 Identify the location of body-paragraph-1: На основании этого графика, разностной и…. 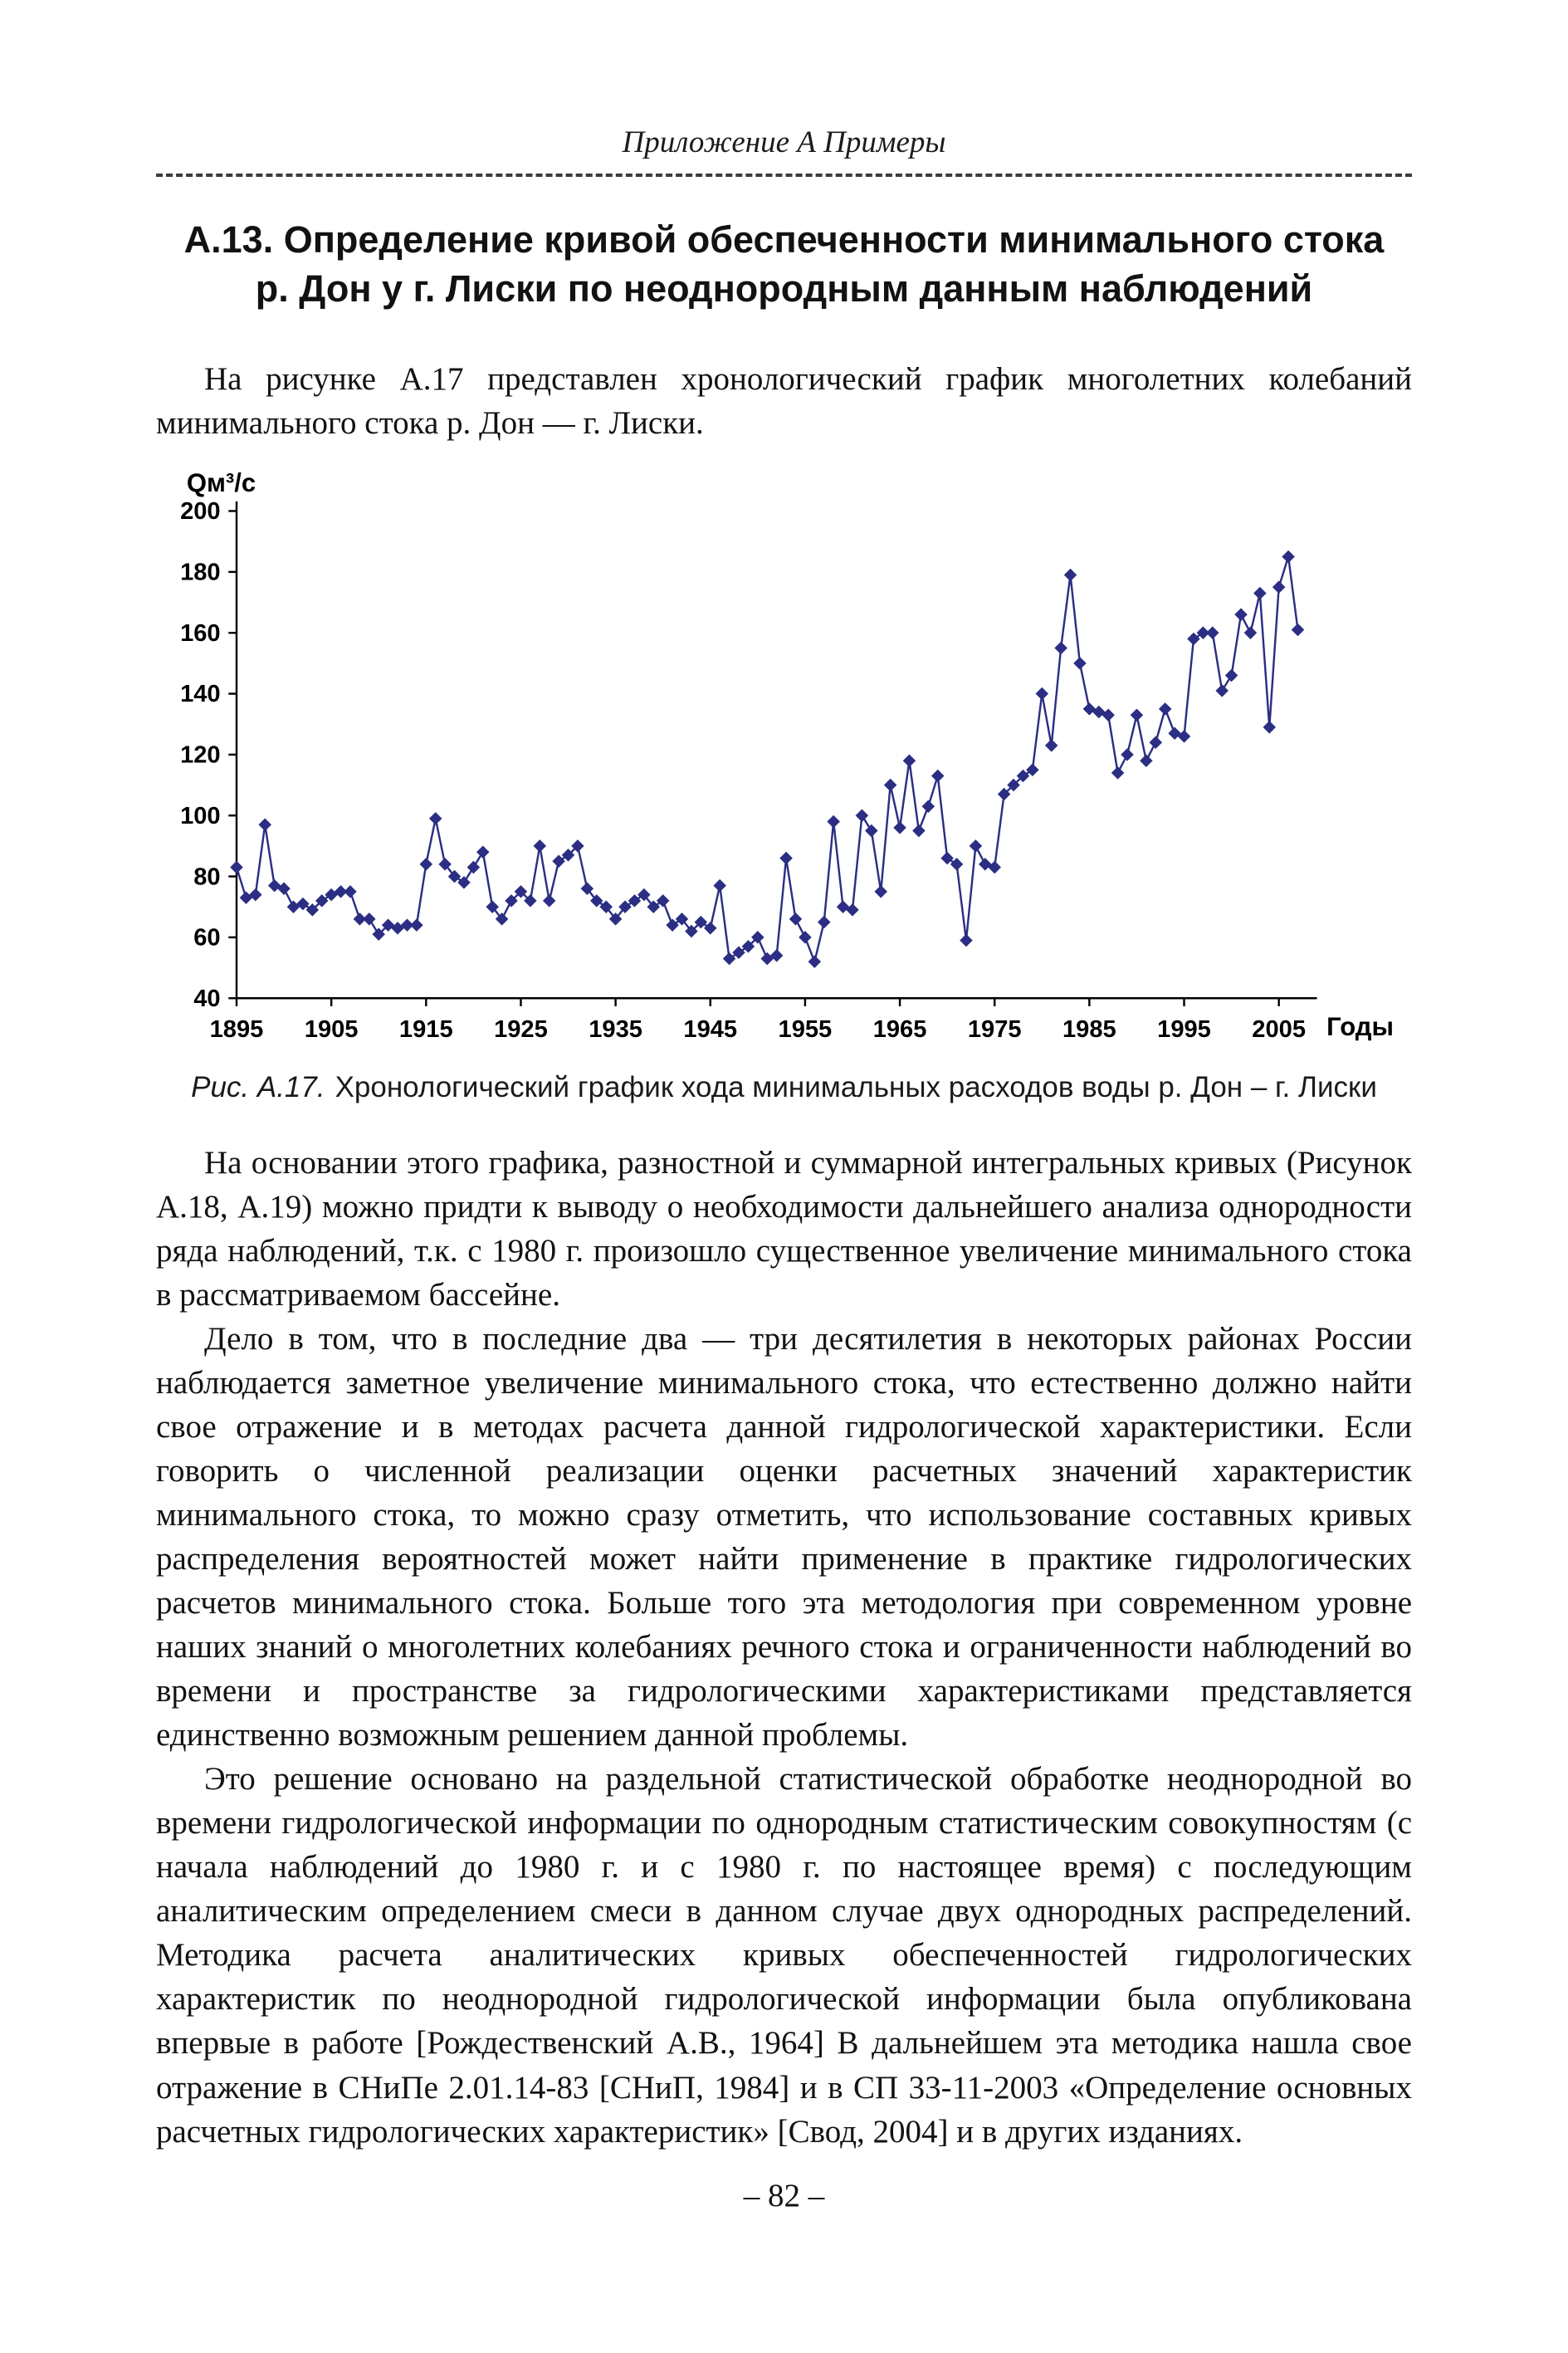
(784, 1228).